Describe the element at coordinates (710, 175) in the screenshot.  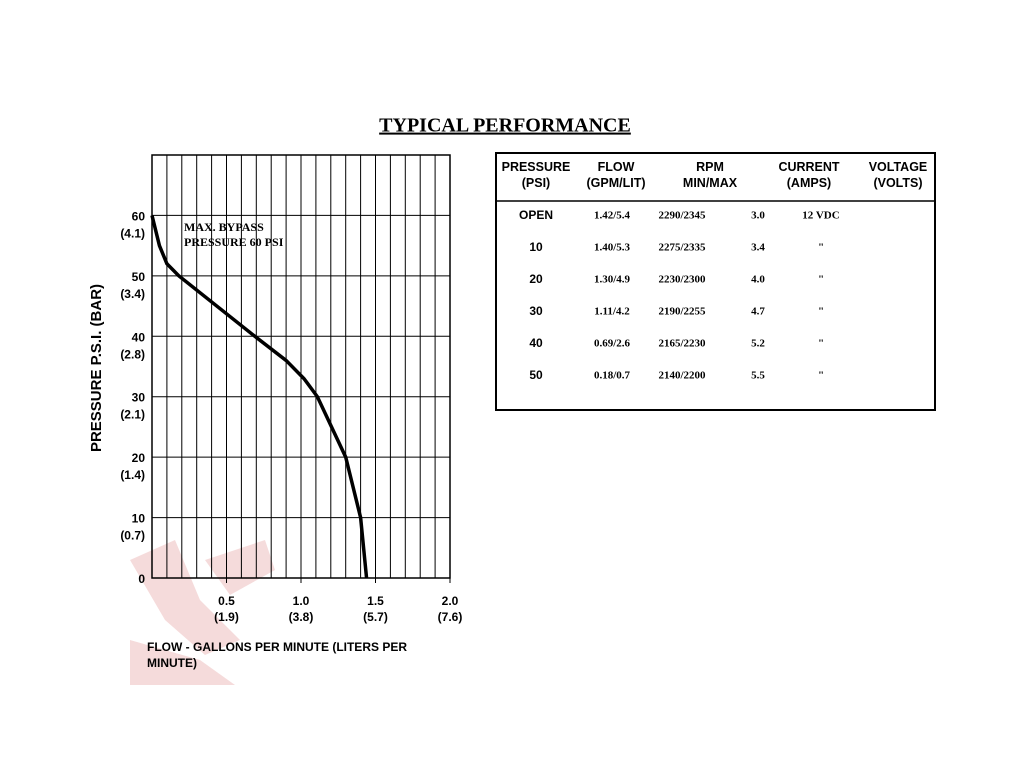
I see `table-header-cell: RPM MIN/MAX` at that location.